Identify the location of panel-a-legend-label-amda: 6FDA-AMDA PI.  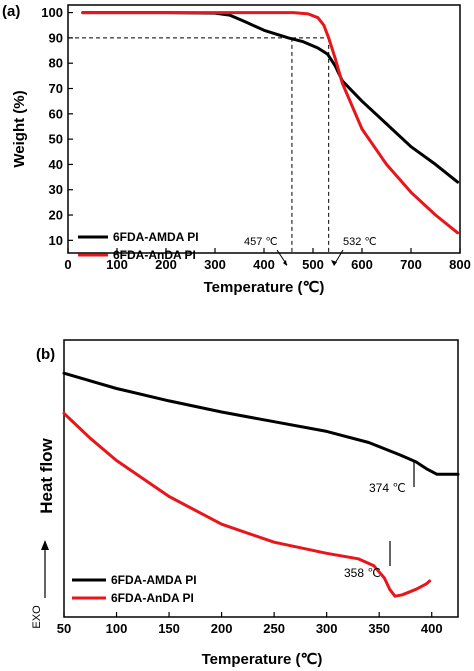
(156, 237).